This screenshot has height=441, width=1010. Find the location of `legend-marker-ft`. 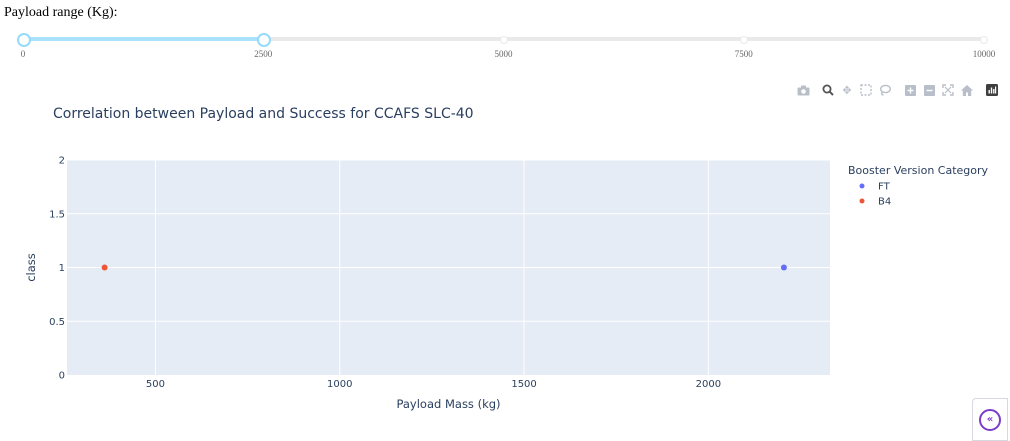

legend-marker-ft is located at coordinates (862, 186).